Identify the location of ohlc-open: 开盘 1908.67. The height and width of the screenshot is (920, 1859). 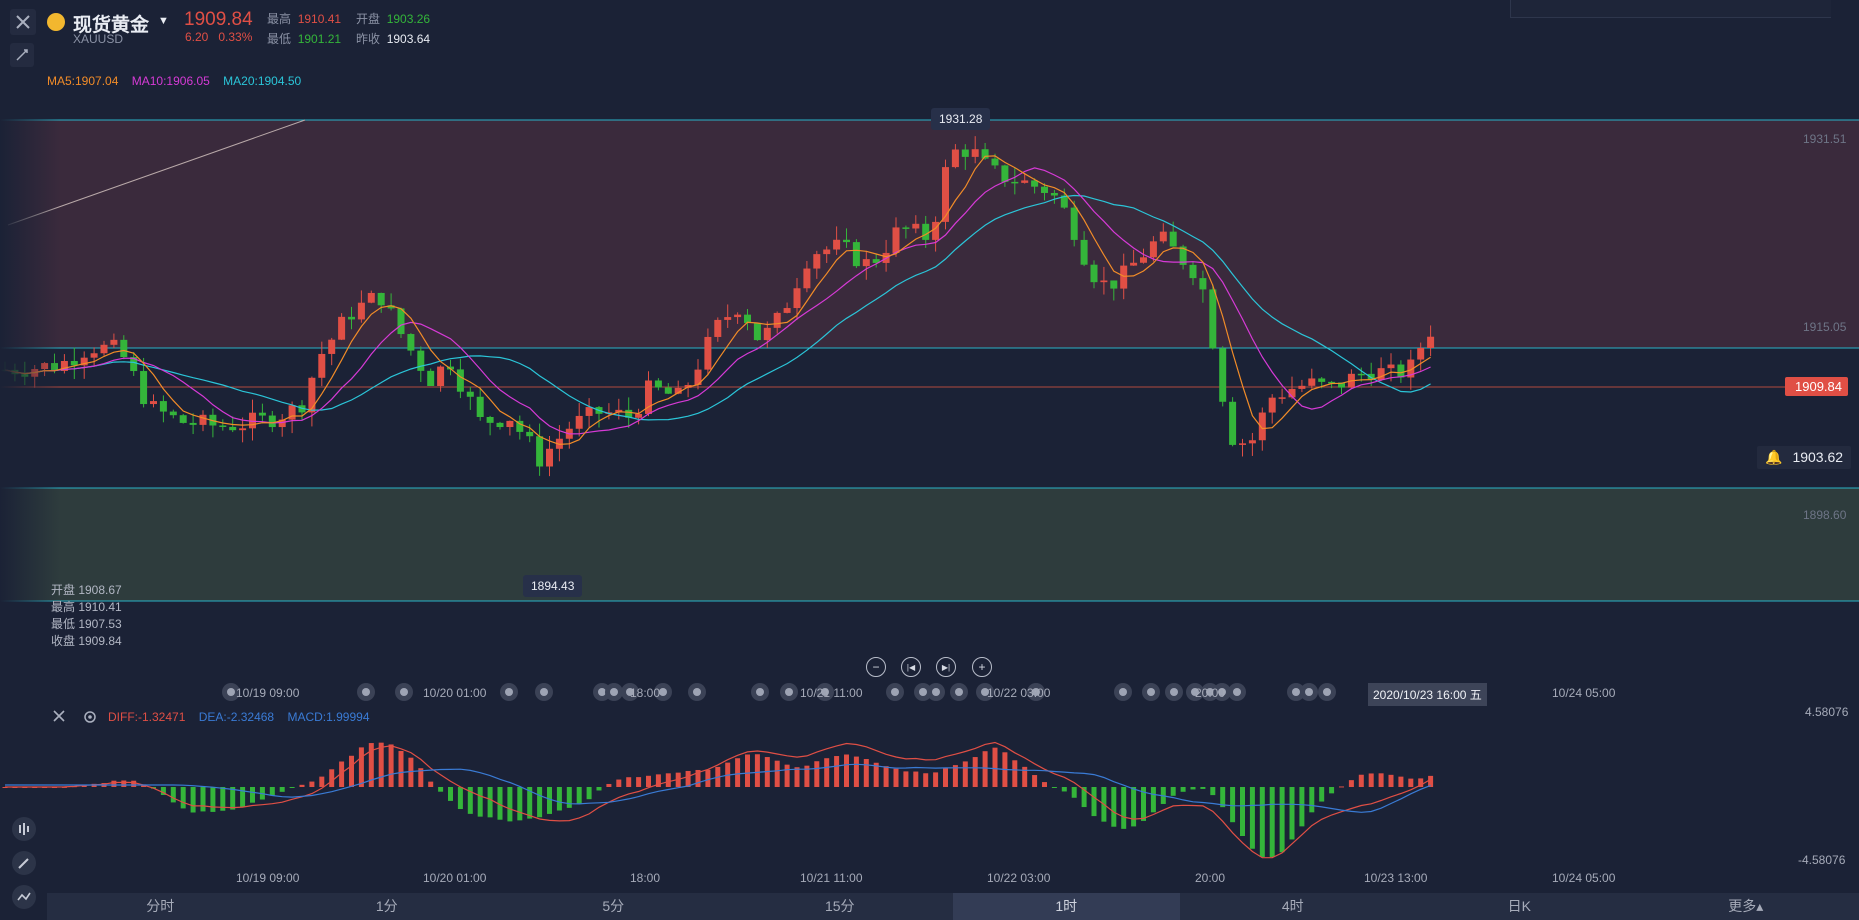
(86, 590).